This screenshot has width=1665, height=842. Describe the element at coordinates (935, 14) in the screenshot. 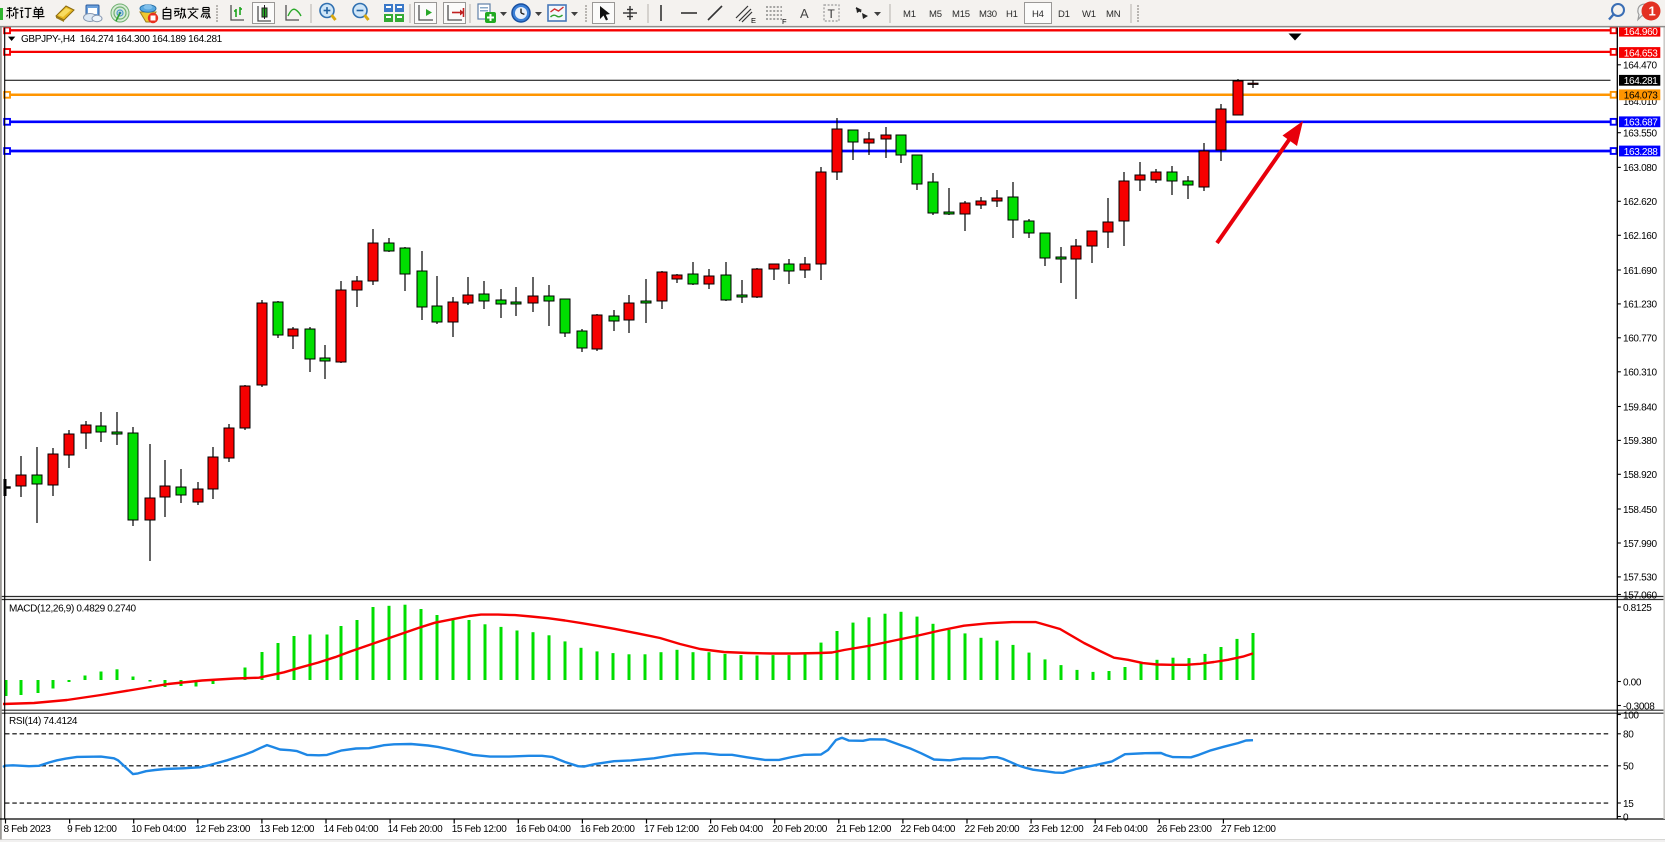

I see `svg-text: M5` at that location.